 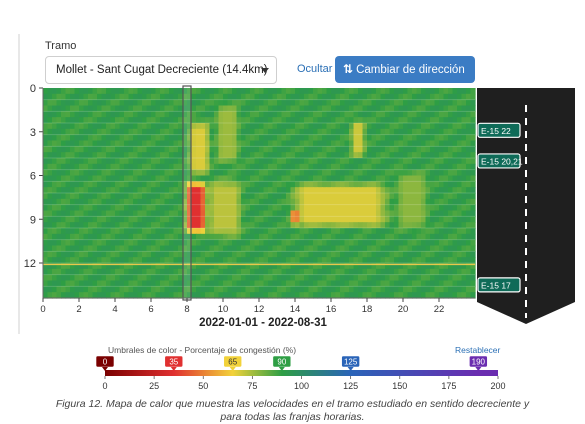 I want to click on legend-reset-link: Restablecer, so click(x=478, y=350).